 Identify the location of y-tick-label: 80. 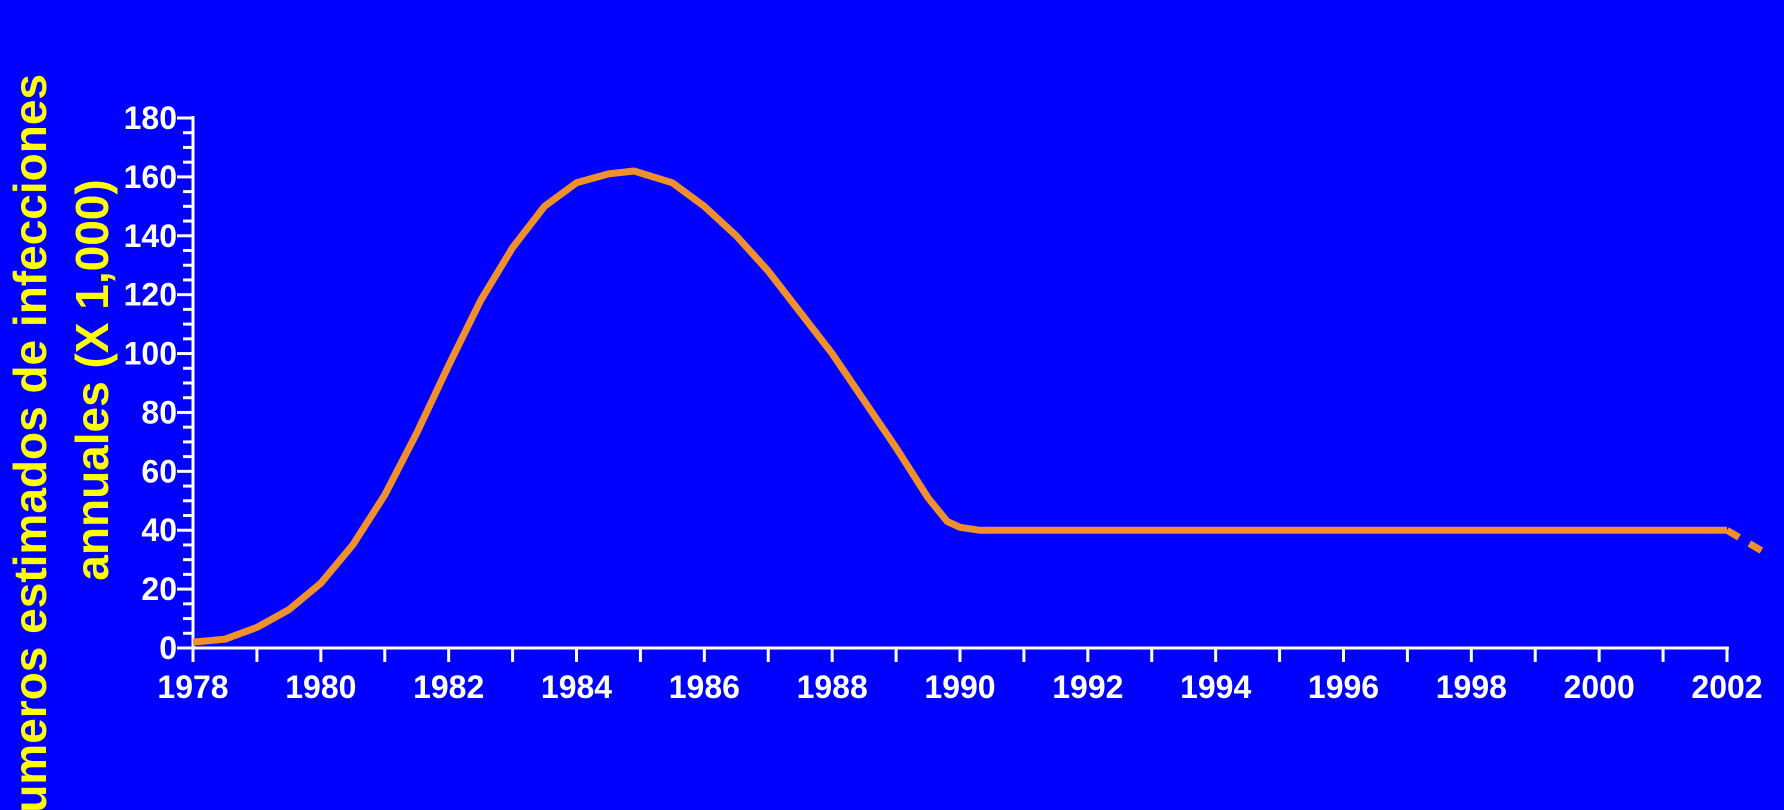
(159, 412).